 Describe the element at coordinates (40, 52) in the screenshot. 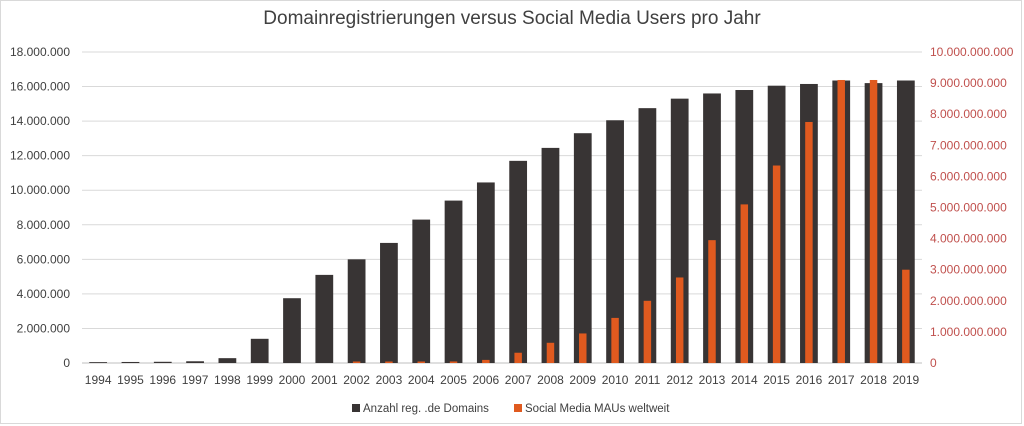

I see `y-left-tick-label: 18.000.000` at that location.